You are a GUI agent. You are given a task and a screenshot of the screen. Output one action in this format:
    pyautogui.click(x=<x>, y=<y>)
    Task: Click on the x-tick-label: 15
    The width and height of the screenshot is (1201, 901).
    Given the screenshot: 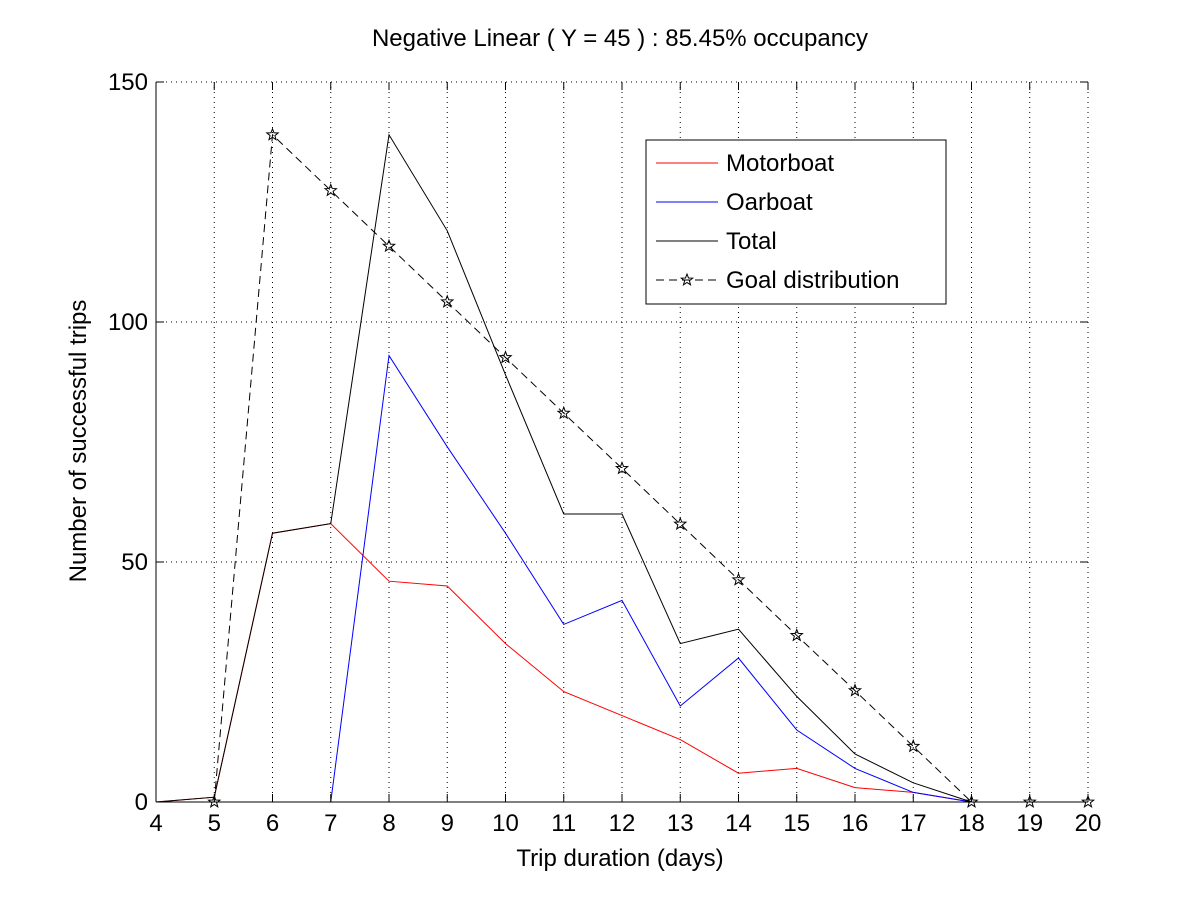 What is the action you would take?
    pyautogui.click(x=796, y=823)
    